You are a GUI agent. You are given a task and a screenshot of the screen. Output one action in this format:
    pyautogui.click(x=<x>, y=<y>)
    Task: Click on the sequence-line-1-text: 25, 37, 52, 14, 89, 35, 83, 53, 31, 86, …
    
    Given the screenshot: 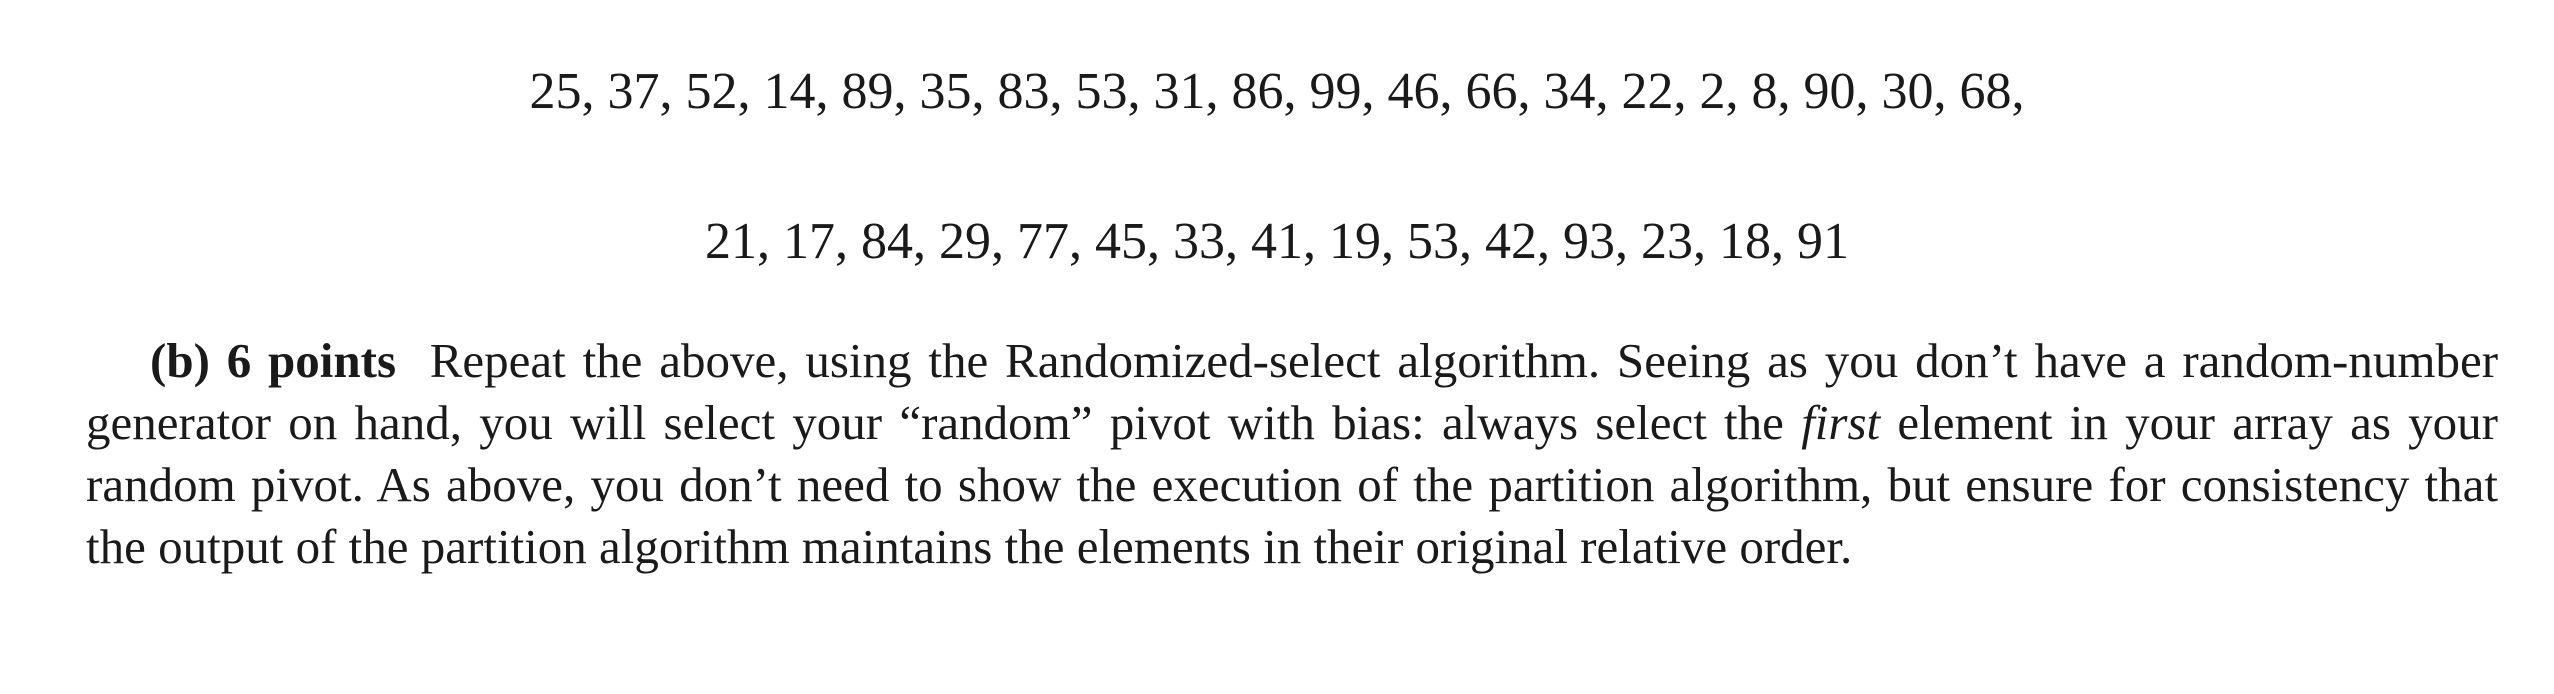 What is the action you would take?
    pyautogui.click(x=1277, y=91)
    